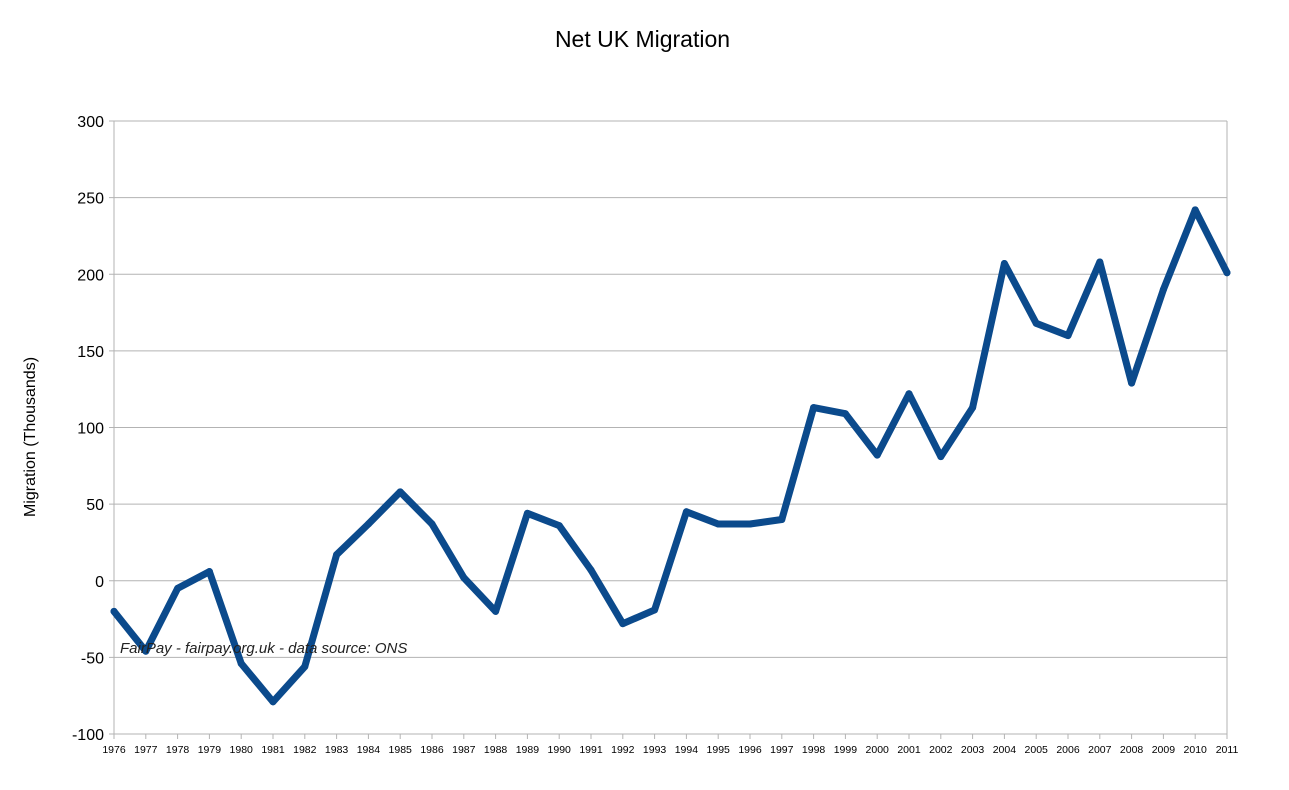  What do you see at coordinates (973, 750) in the screenshot?
I see `x-tick-label: 2003` at bounding box center [973, 750].